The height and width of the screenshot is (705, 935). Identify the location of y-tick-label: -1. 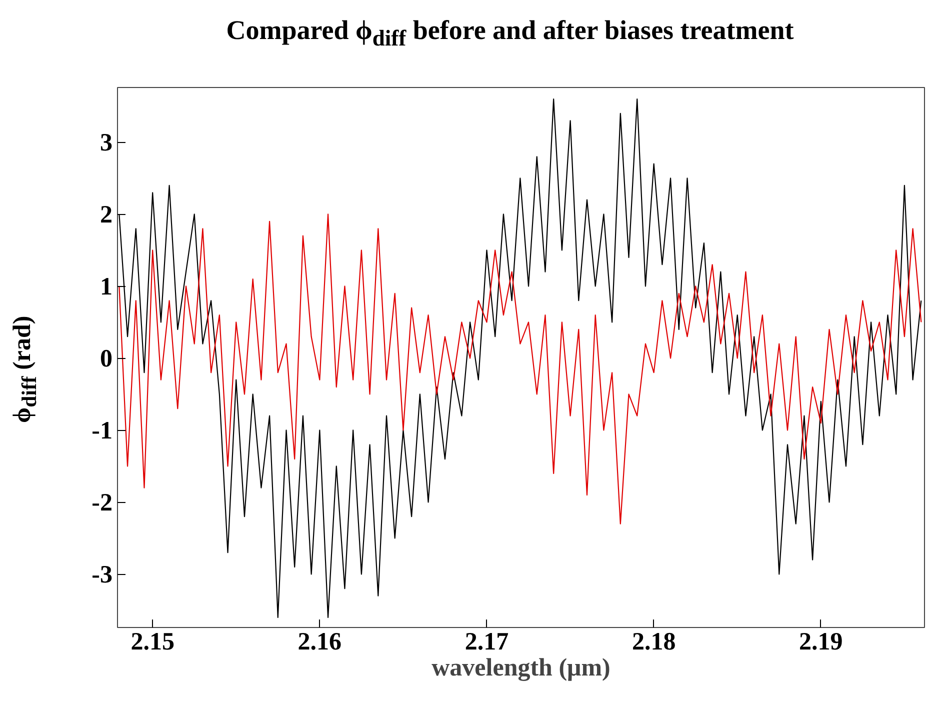
(102, 431).